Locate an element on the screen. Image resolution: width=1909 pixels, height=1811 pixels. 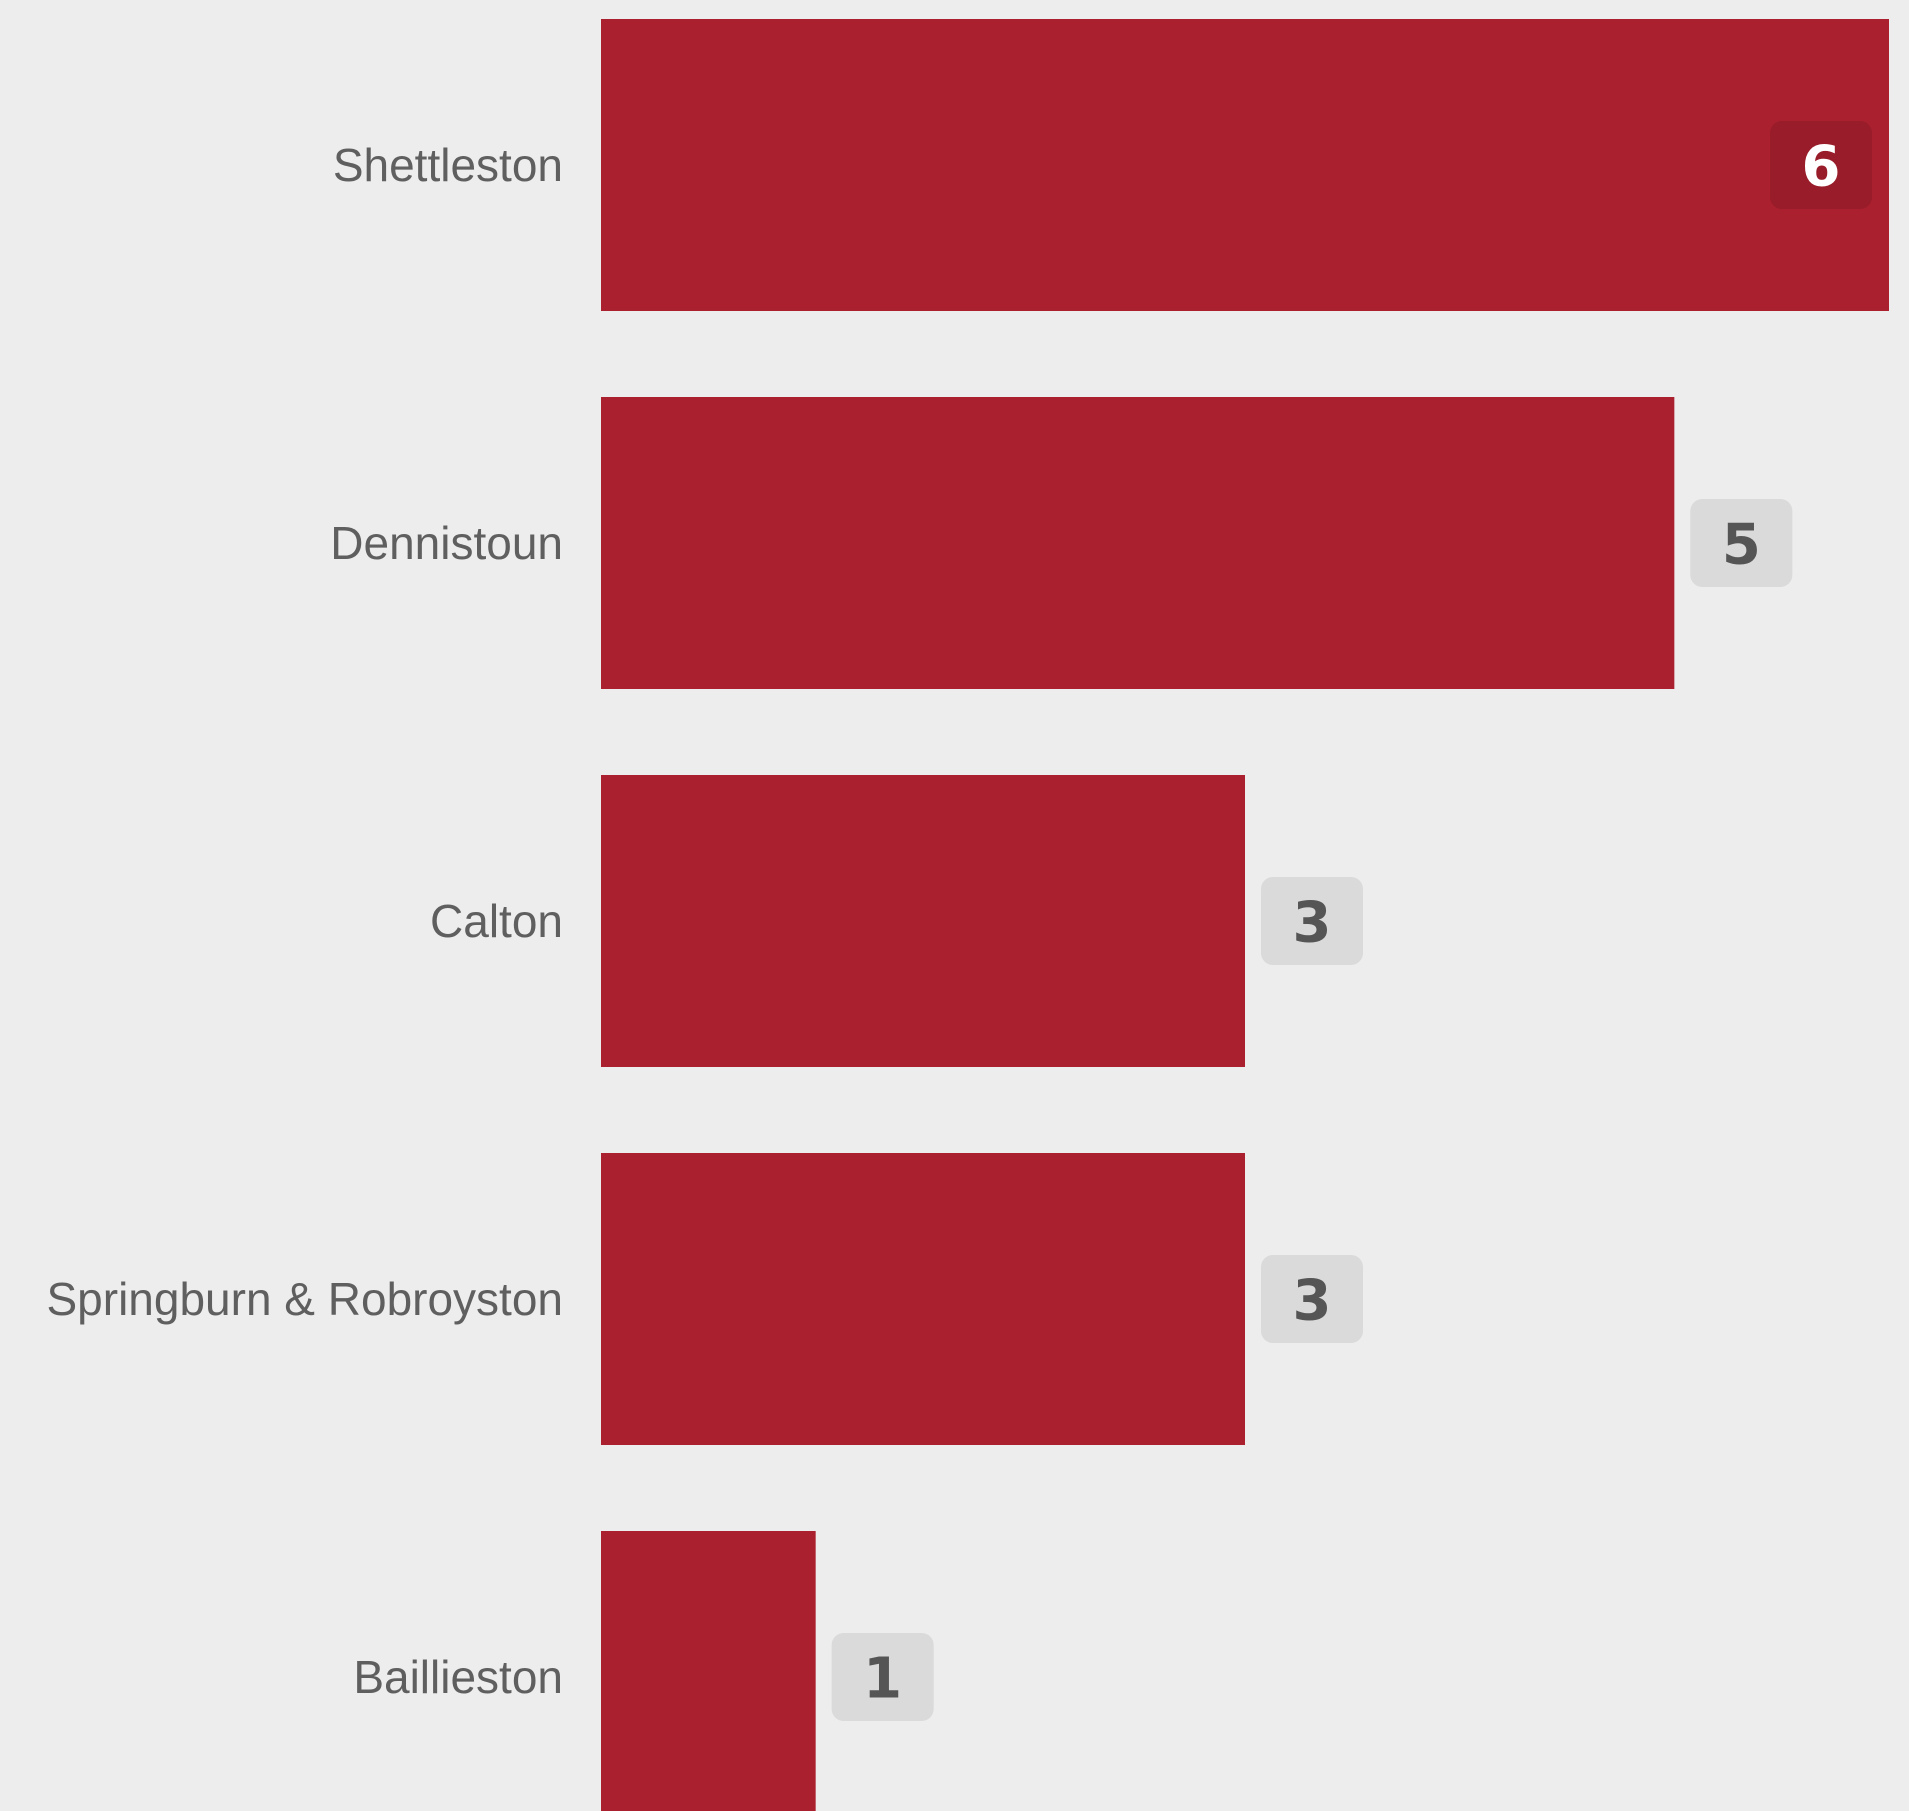
value-label: 5 is located at coordinates (1741, 545).